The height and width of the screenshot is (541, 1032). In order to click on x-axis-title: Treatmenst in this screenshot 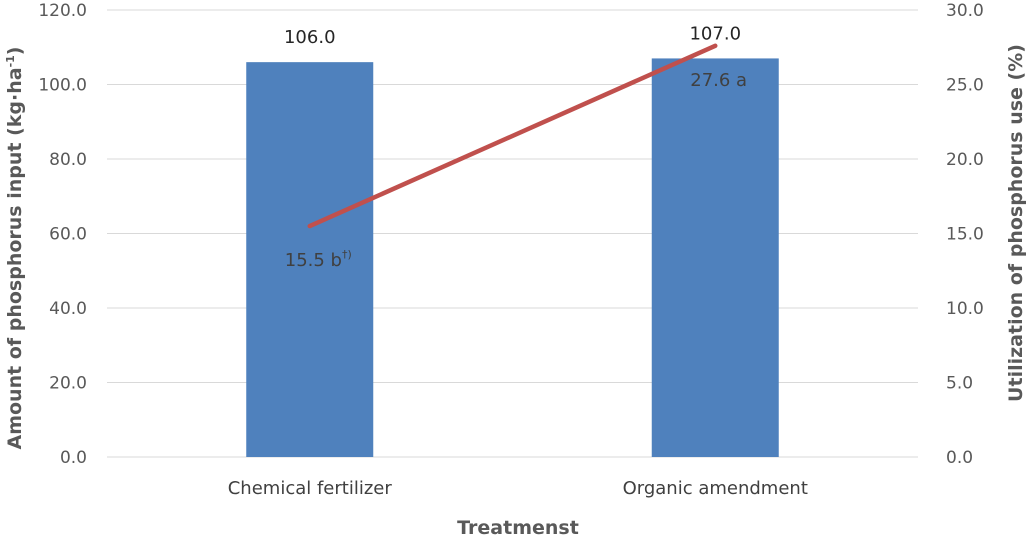, I will do `click(518, 528)`.